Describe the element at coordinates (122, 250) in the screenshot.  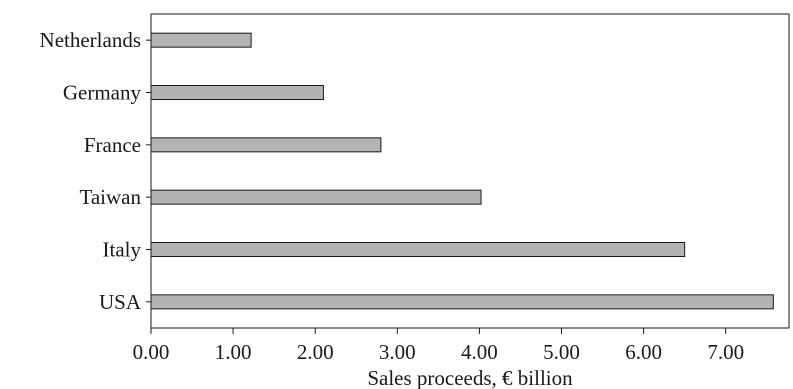
I see `category-label-italy: Italy` at that location.